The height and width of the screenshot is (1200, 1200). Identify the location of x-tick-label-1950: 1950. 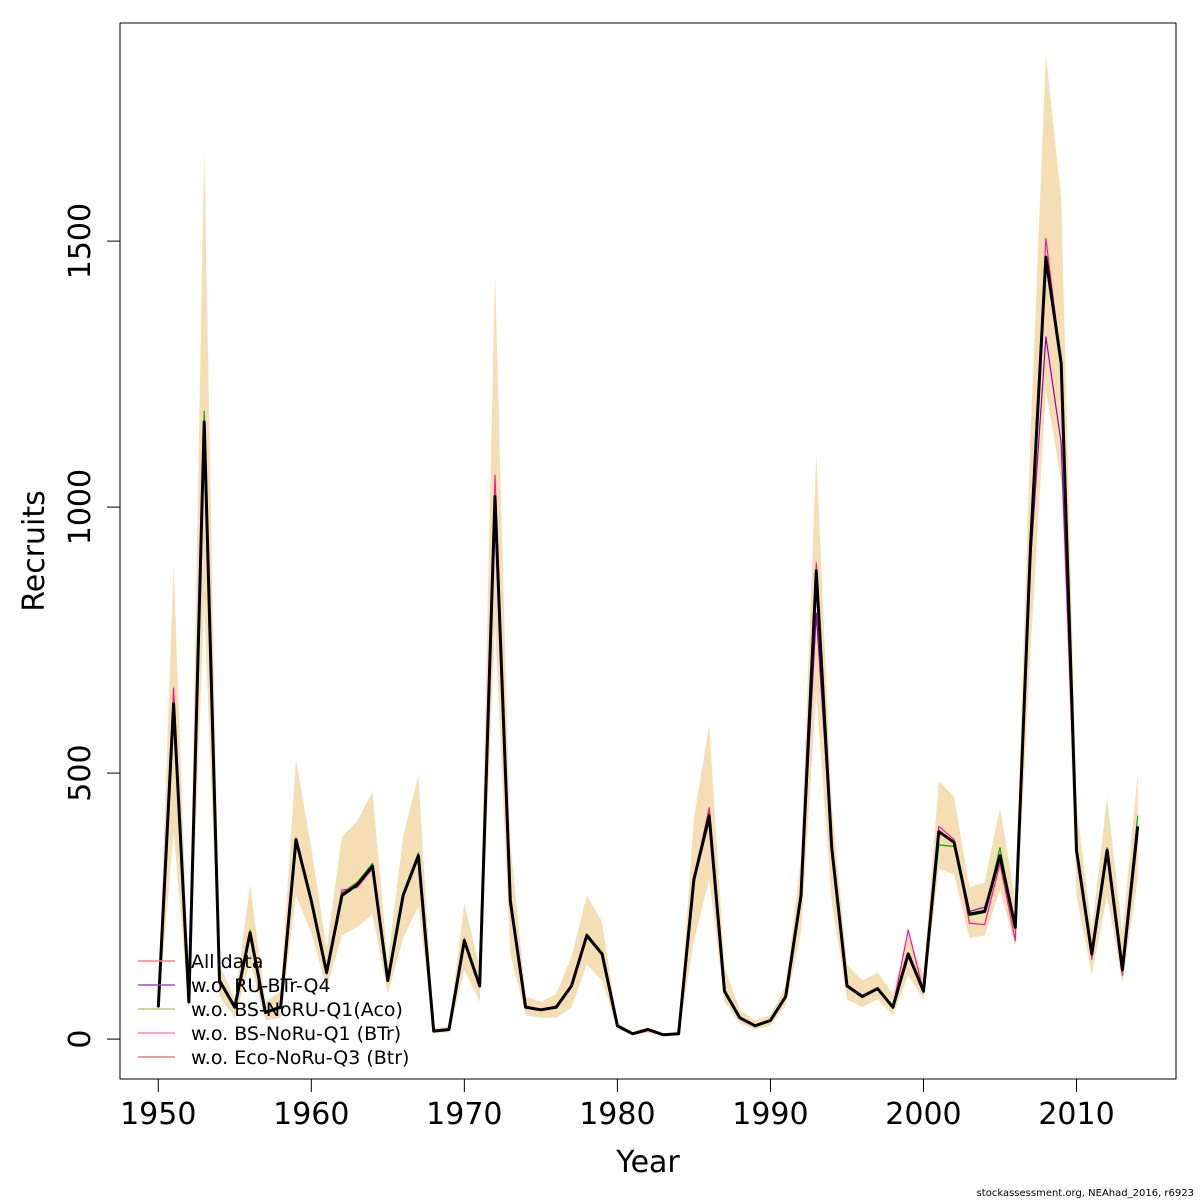
(158, 1114).